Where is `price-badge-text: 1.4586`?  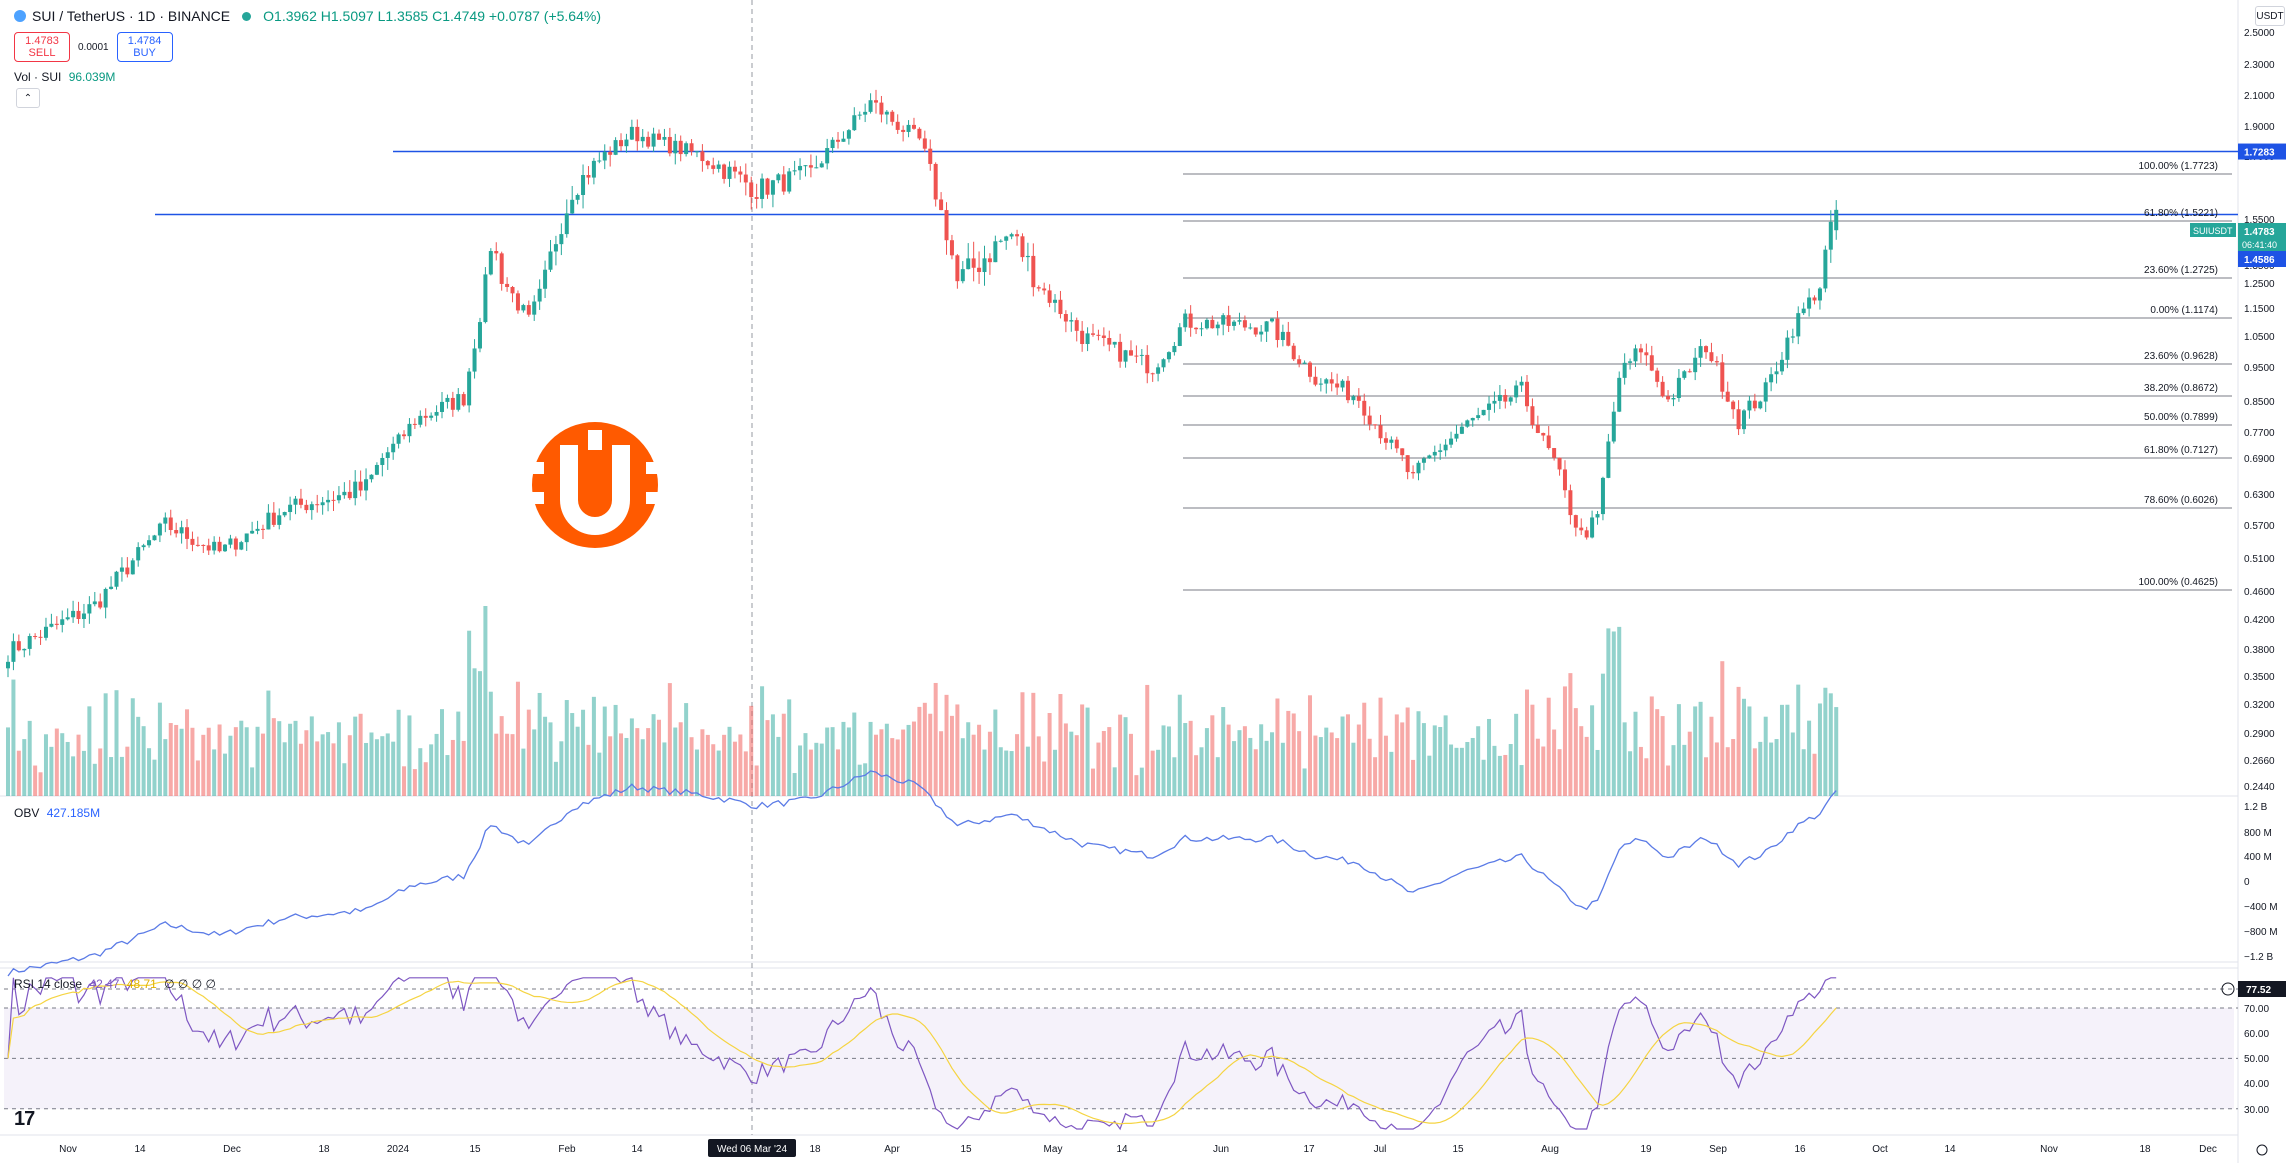
price-badge-text: 1.4586 is located at coordinates (2259, 260).